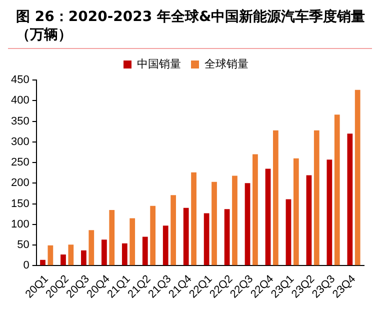 This screenshot has height=321, width=380. What do you see at coordinates (190, 28) in the screenshot?
I see `chart-title: 图 26：2020-2023 年全球&中国新能源汽车季度销量（万辆）` at bounding box center [190, 28].